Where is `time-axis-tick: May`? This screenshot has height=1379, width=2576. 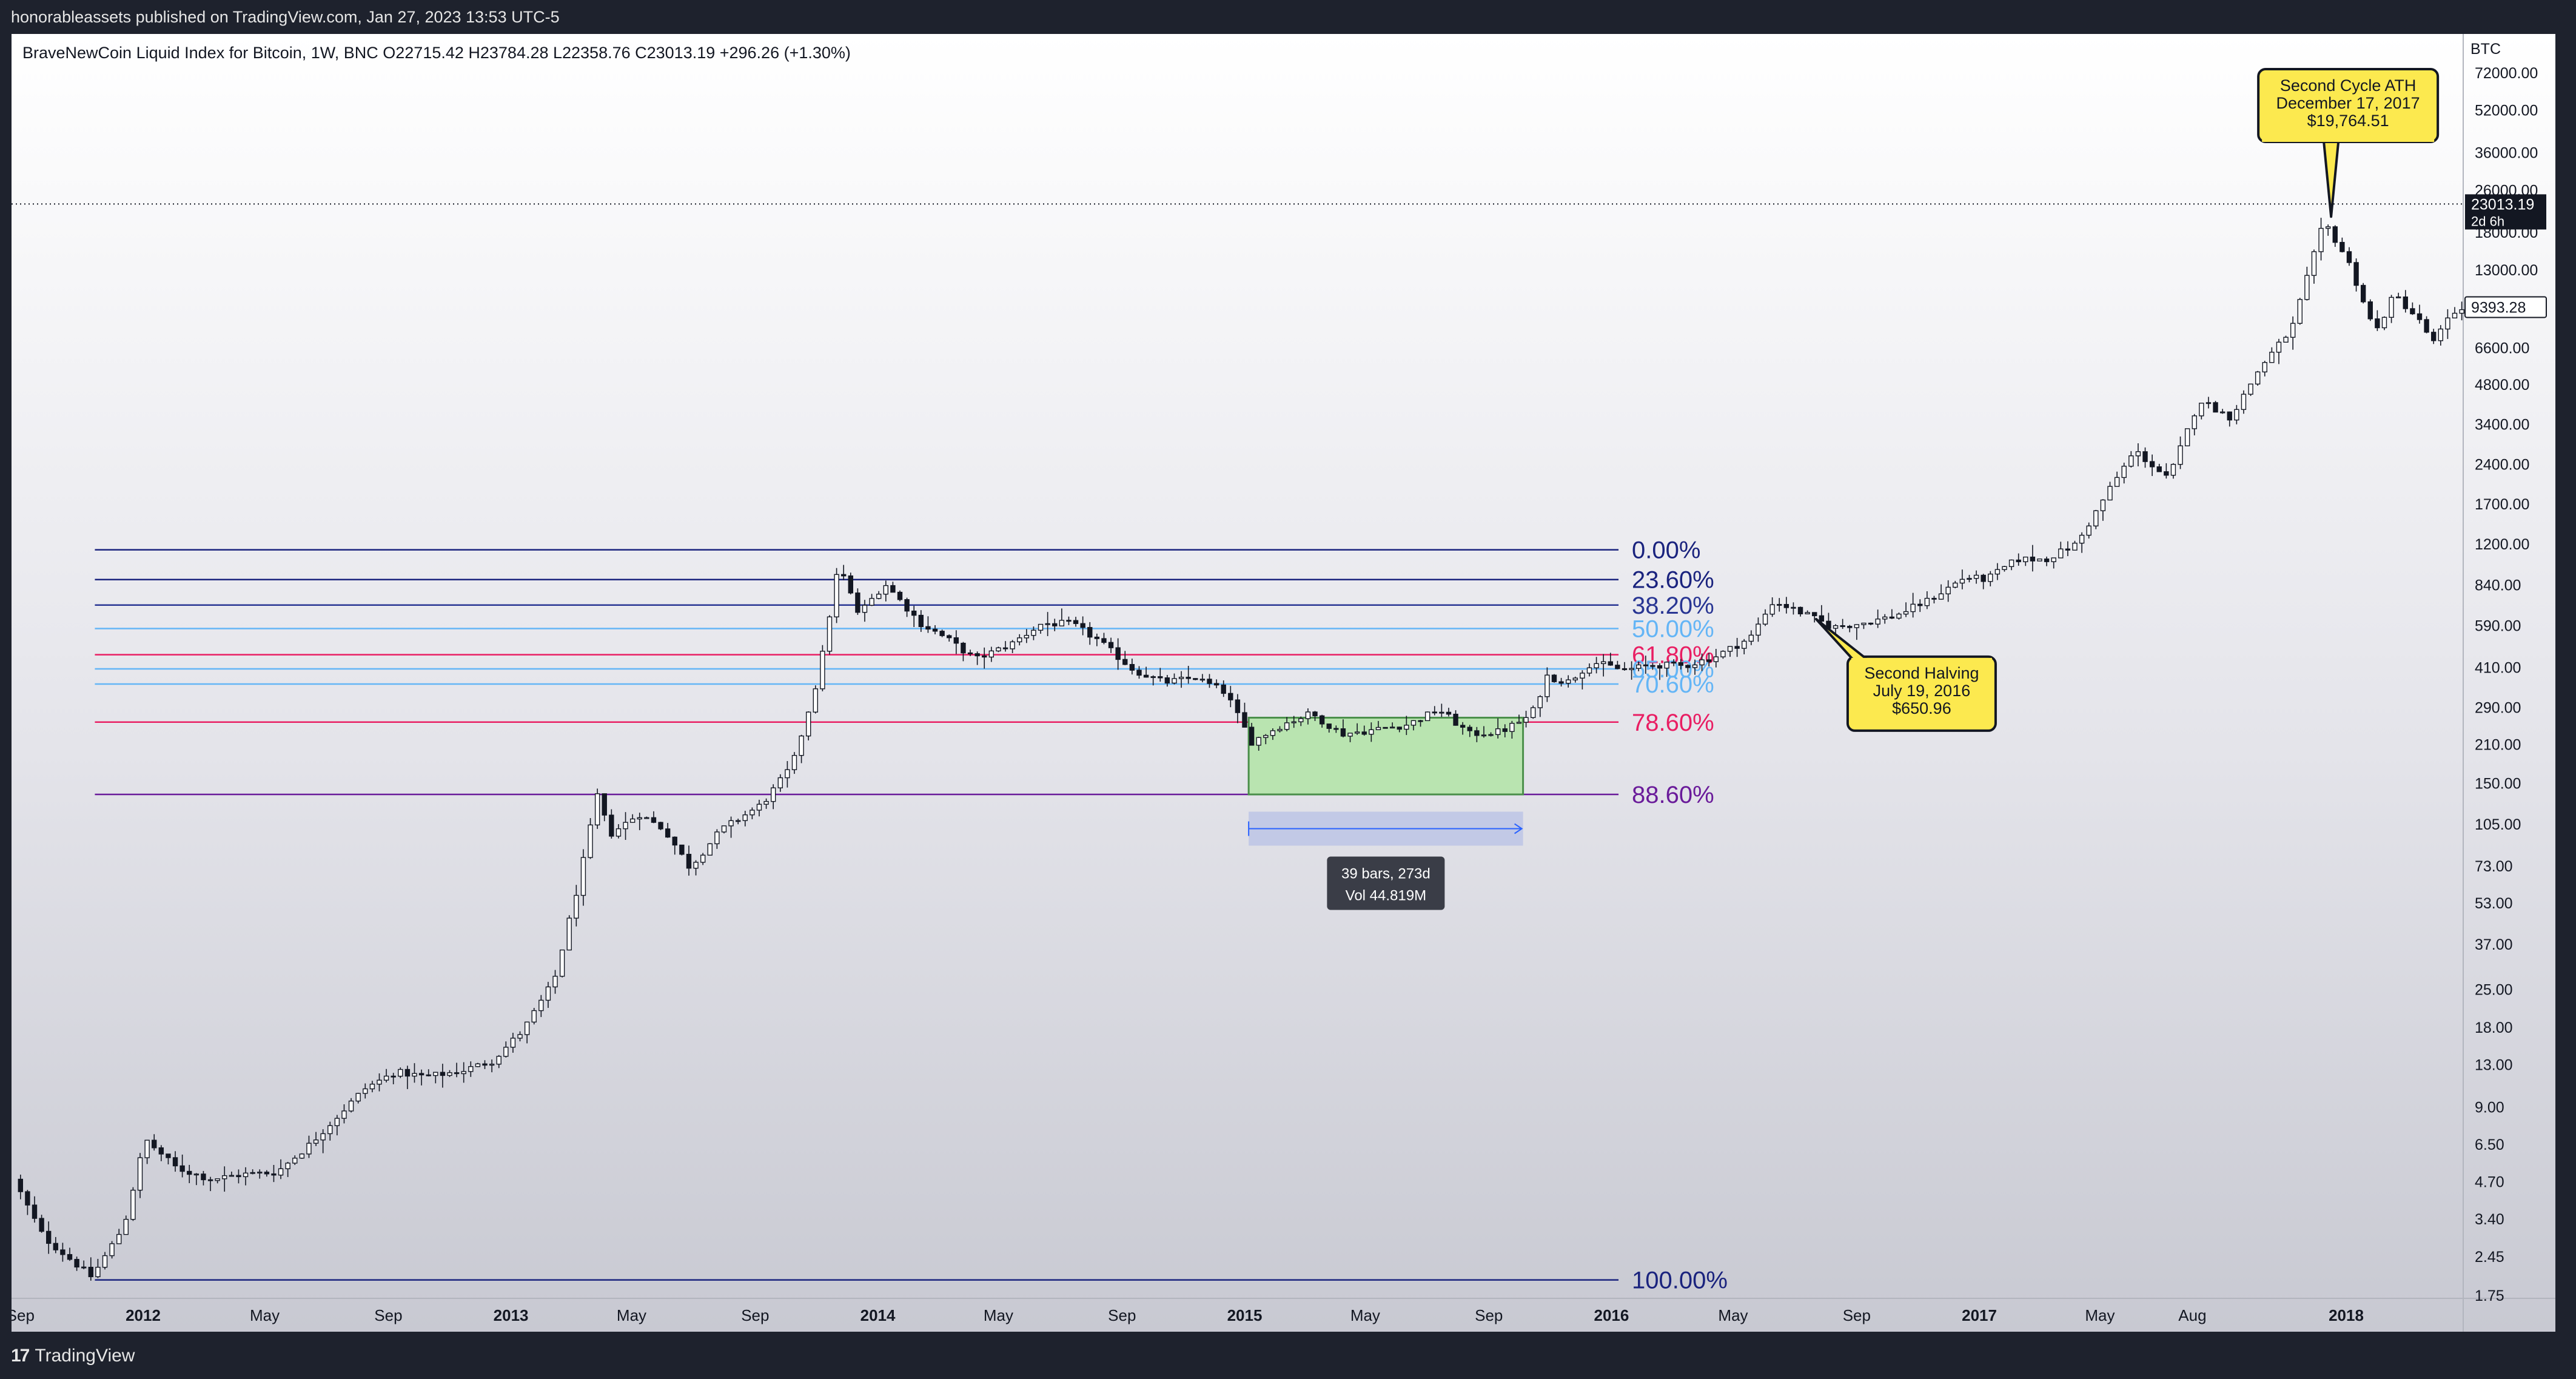 time-axis-tick: May is located at coordinates (631, 1315).